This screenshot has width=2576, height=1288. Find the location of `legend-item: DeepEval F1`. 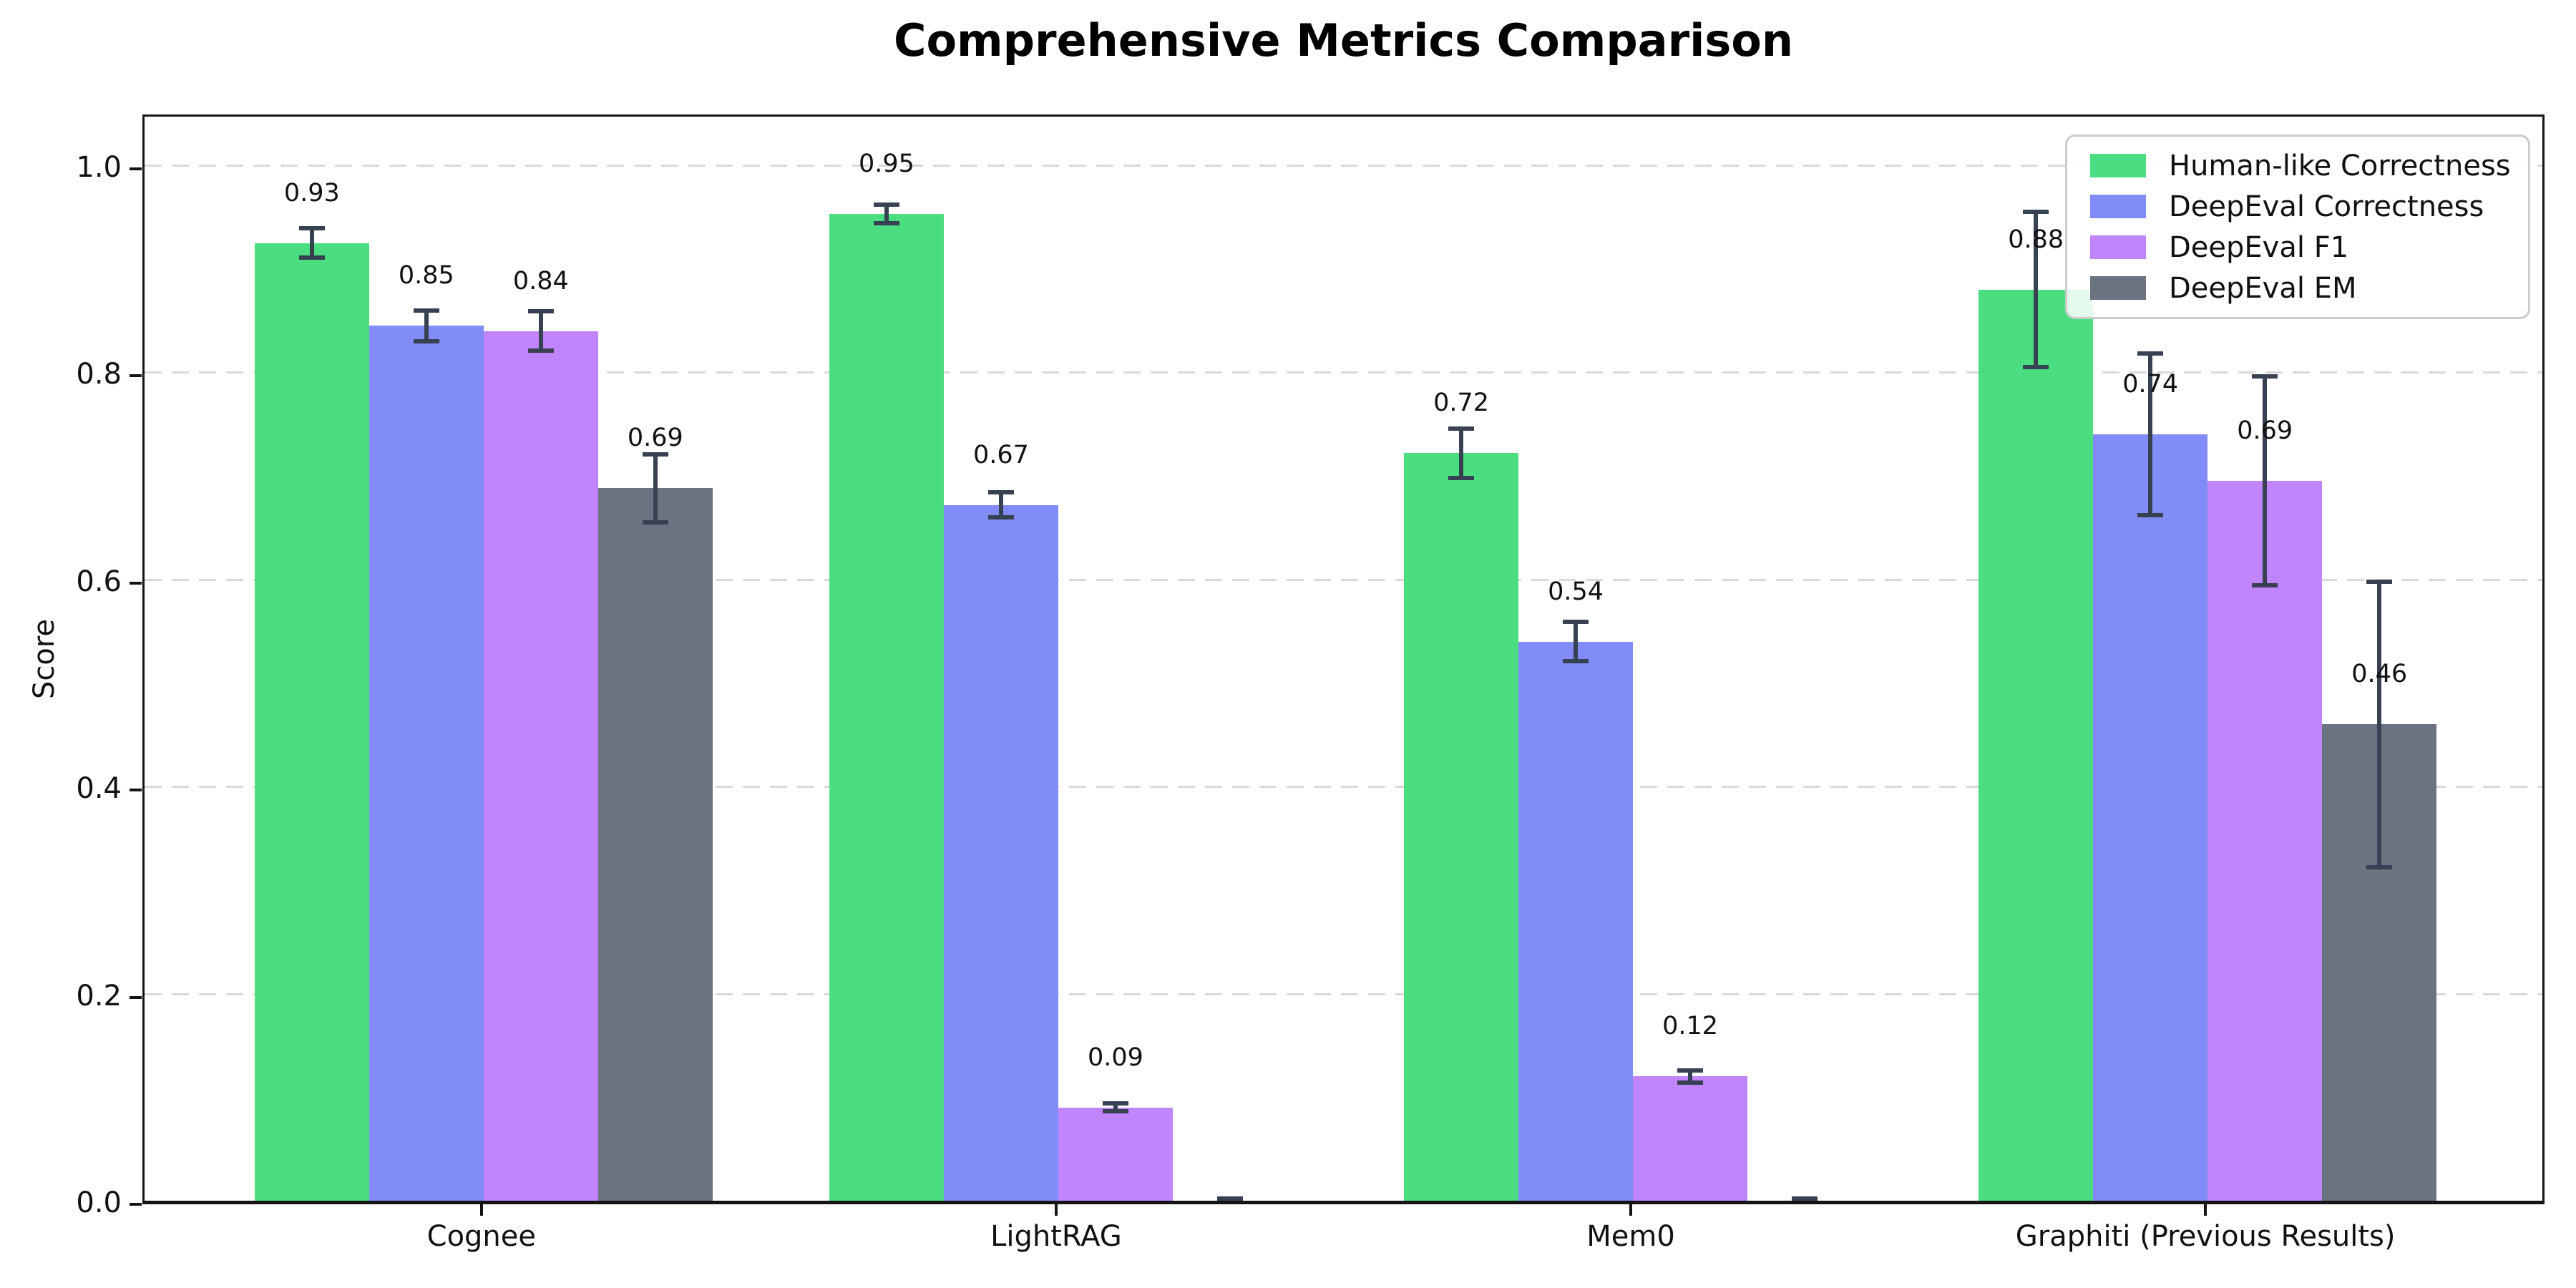

legend-item: DeepEval F1 is located at coordinates (2305, 247).